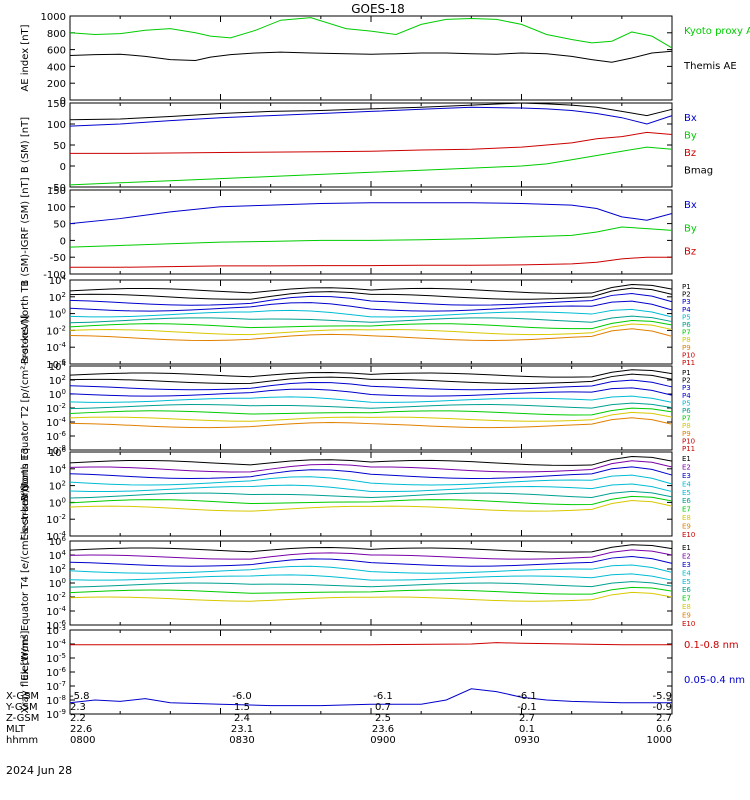 The image size is (750, 800). What do you see at coordinates (242, 707) in the screenshot?
I see `footer-value: 1.5` at bounding box center [242, 707].